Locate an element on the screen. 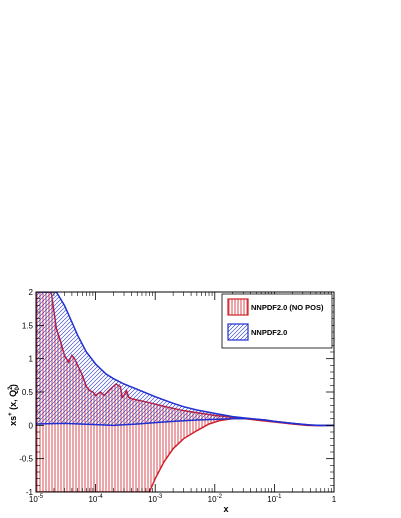 The height and width of the screenshot is (518, 401). y-axis-title-sup2: 2 is located at coordinates (11, 388).